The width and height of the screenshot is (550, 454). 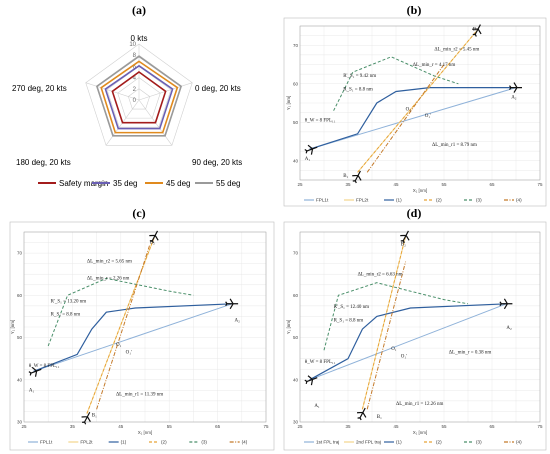 I want to click on radar-axis-label: 0 kts, so click(x=139, y=38).